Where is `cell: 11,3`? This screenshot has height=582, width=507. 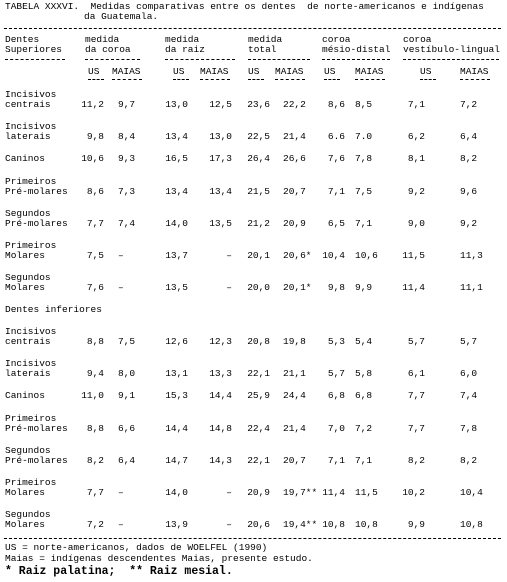 cell: 11,3 is located at coordinates (471, 255).